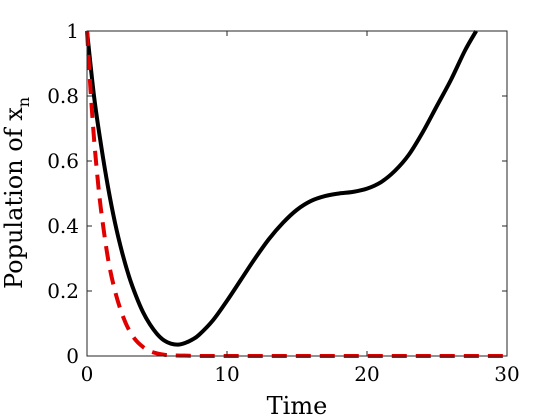  I want to click on x-tick-label: 10, so click(226, 374).